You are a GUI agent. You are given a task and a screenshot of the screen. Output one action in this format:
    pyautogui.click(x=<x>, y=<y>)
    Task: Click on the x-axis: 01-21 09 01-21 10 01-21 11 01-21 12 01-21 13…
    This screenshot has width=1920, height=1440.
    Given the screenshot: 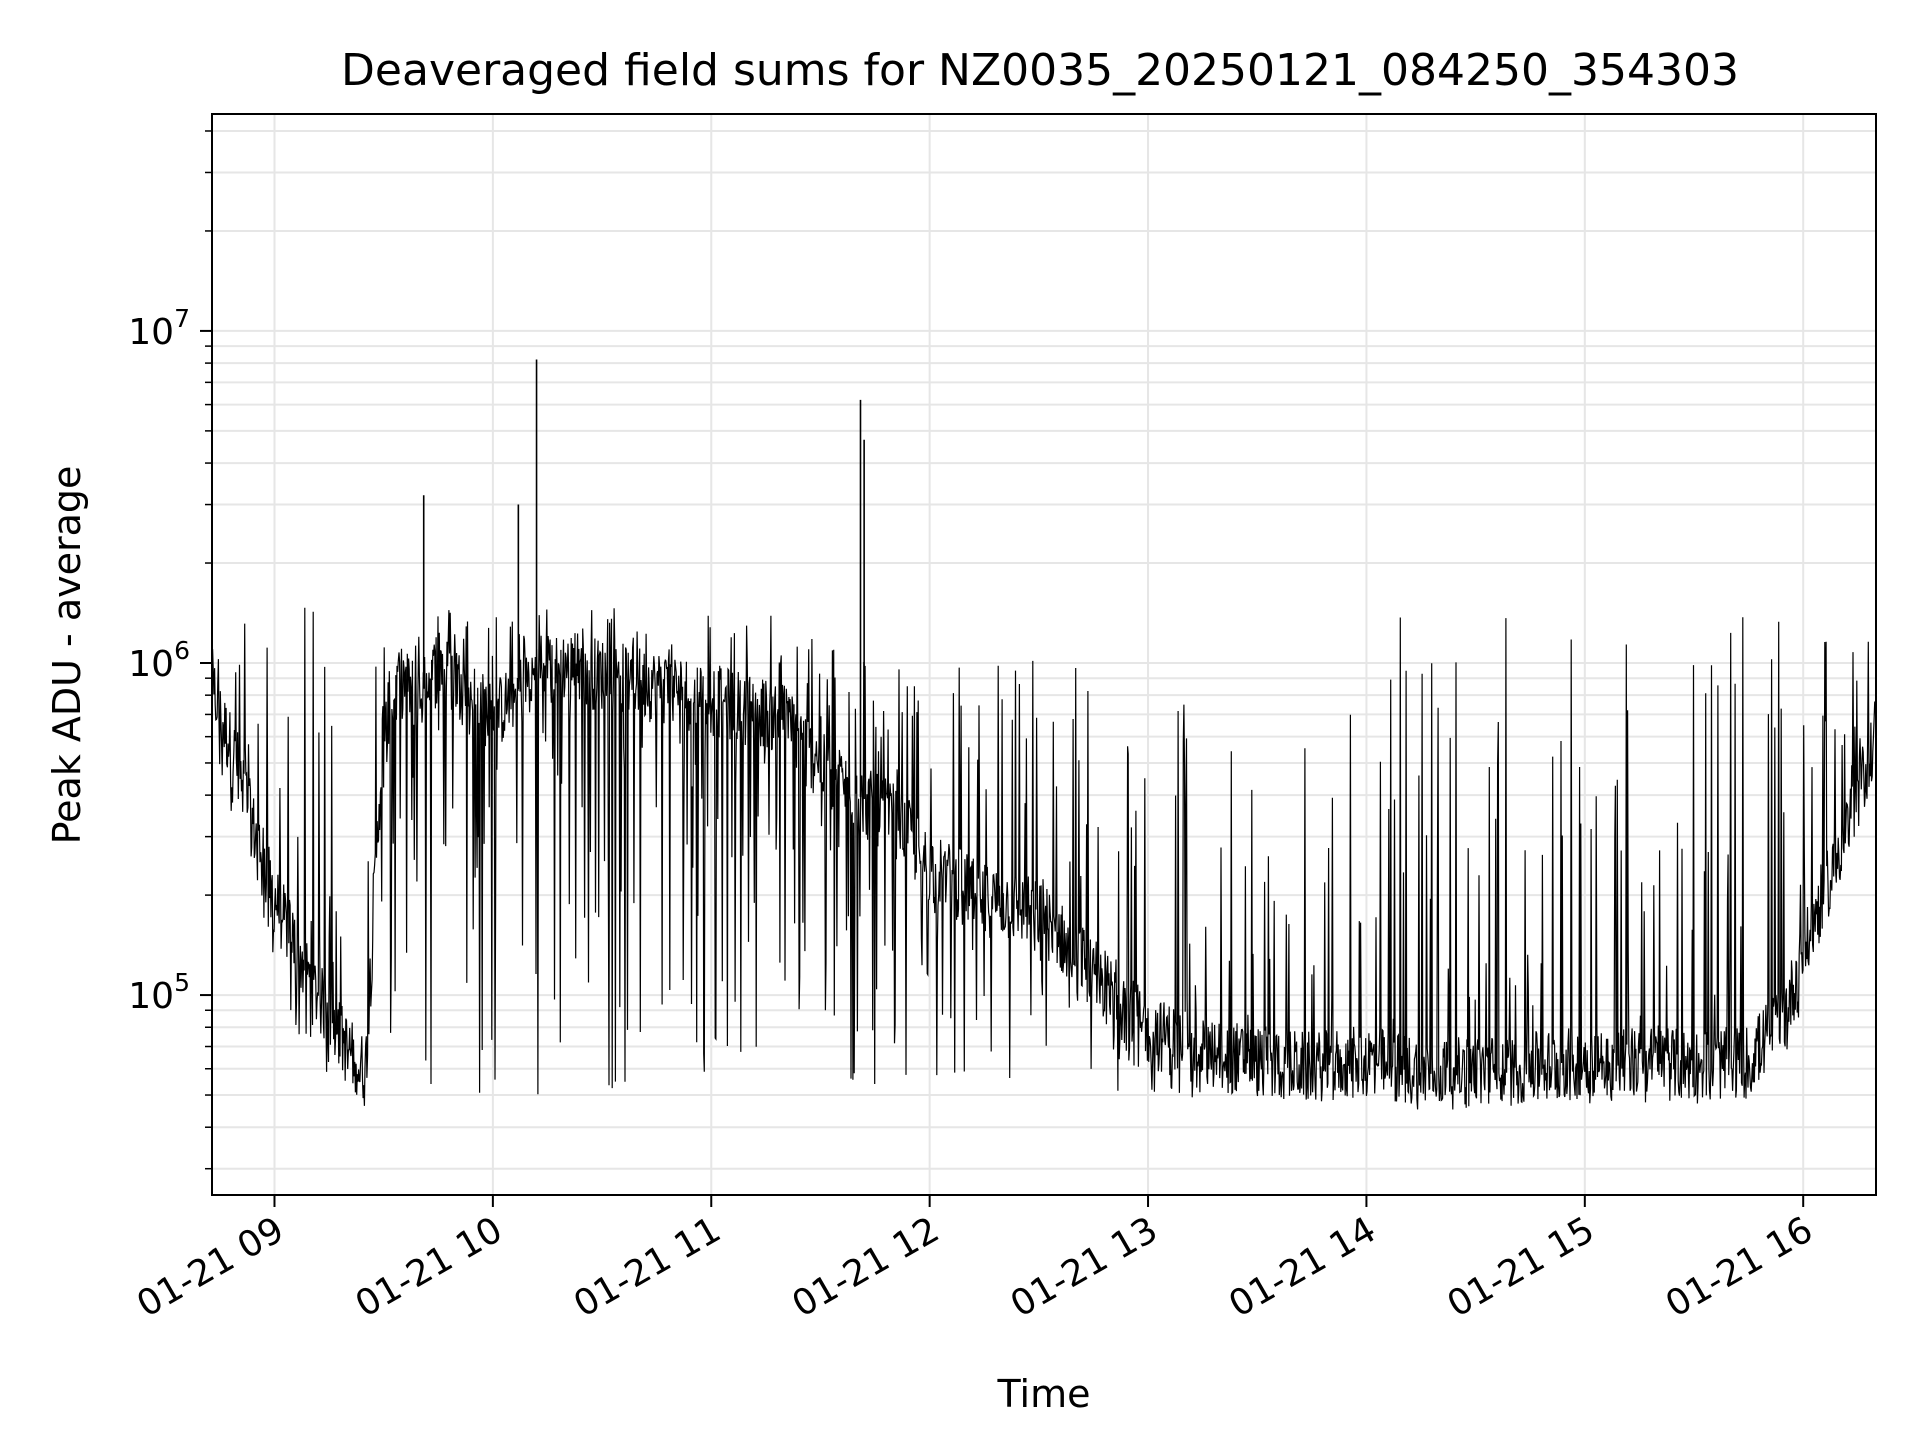 What is the action you would take?
    pyautogui.click(x=975, y=1260)
    